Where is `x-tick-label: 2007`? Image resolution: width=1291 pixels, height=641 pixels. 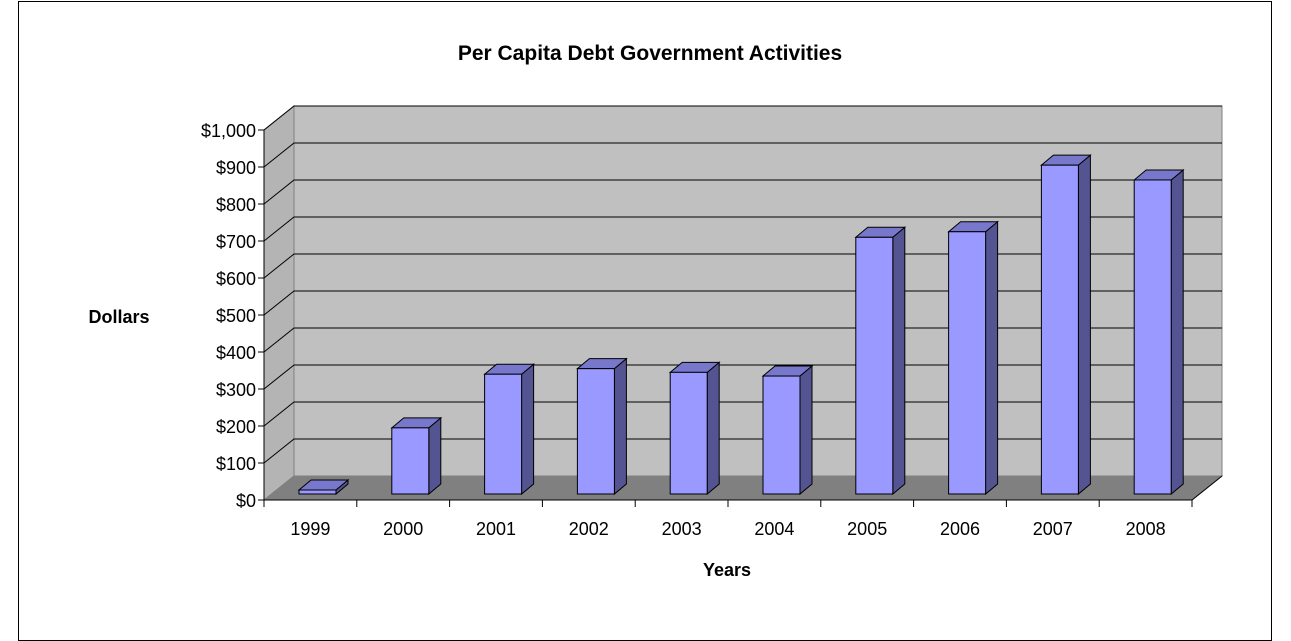
x-tick-label: 2007 is located at coordinates (1053, 529).